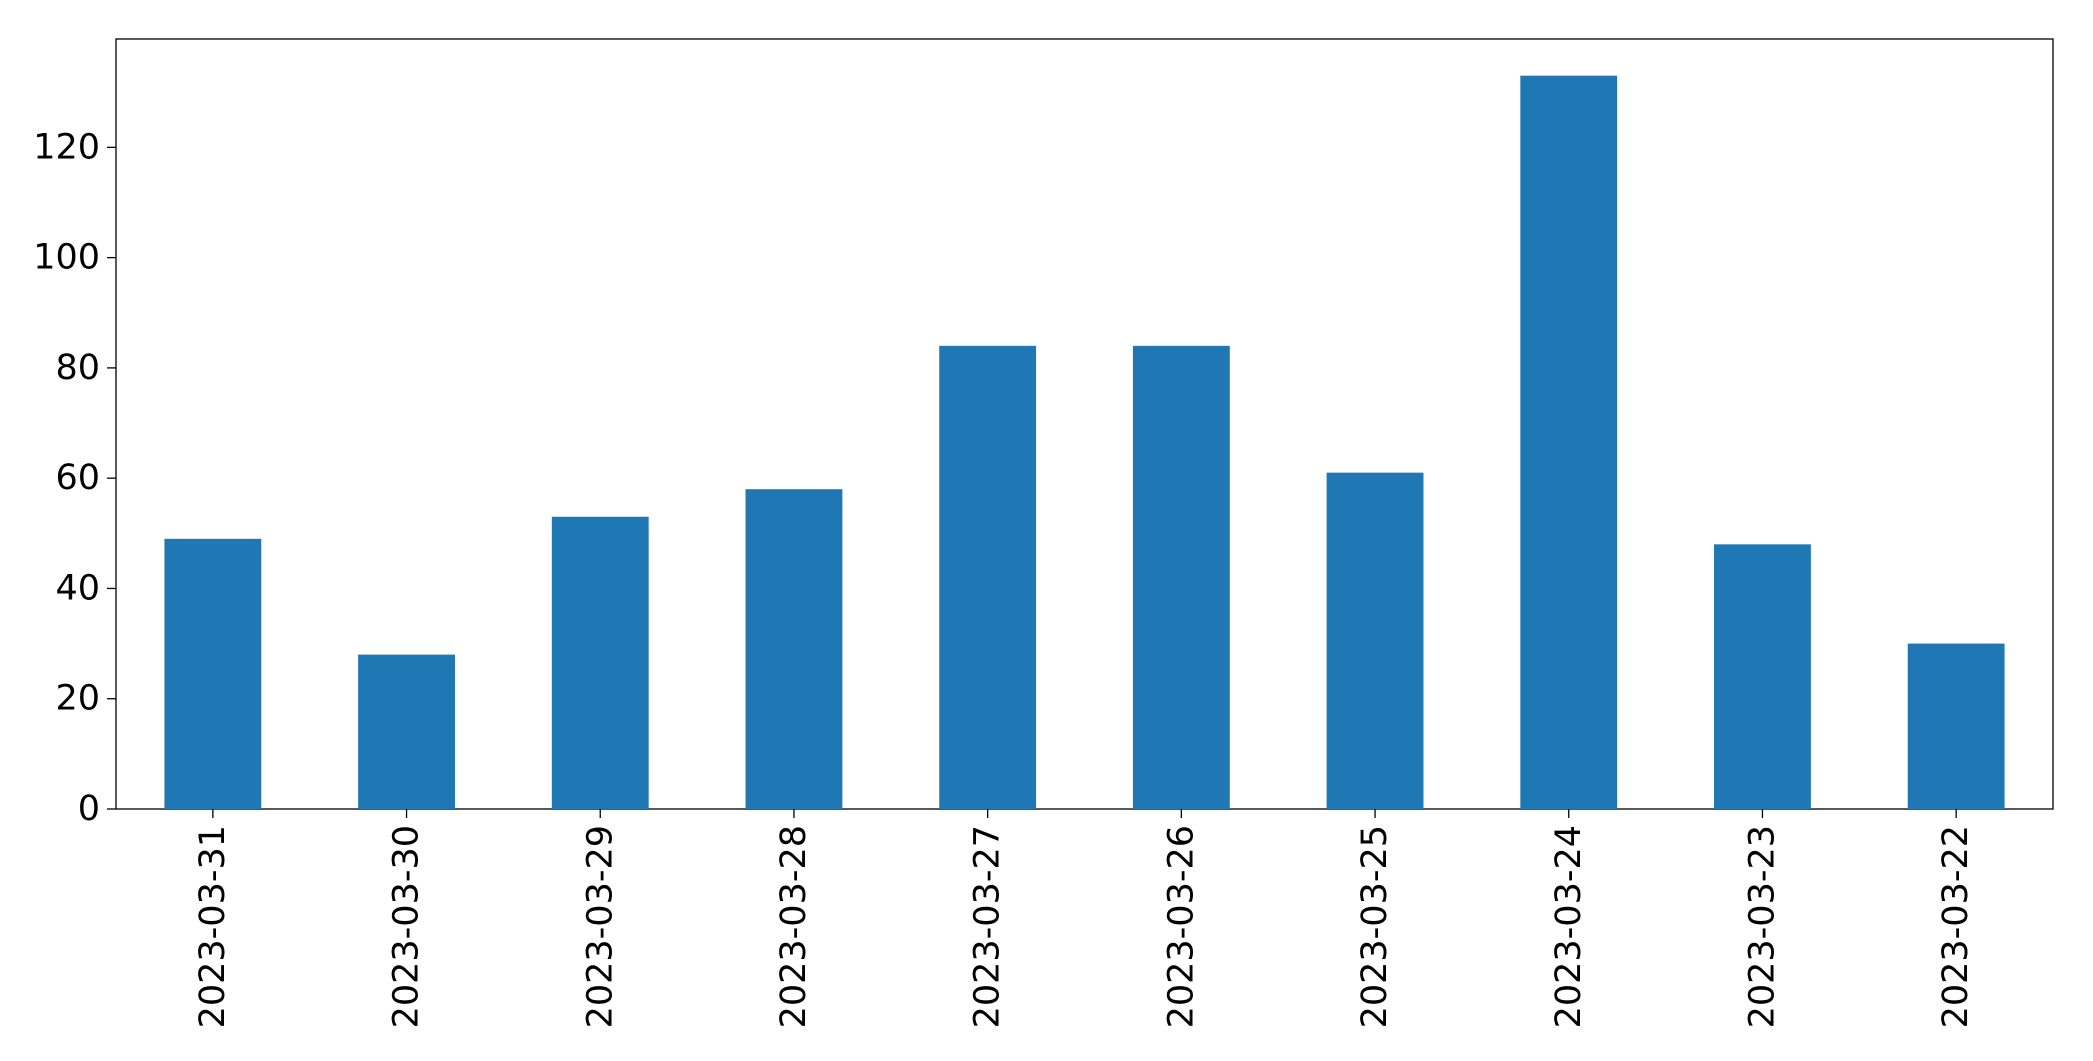 This screenshot has width=2093, height=1061. I want to click on y-tick-label: 100, so click(66, 258).